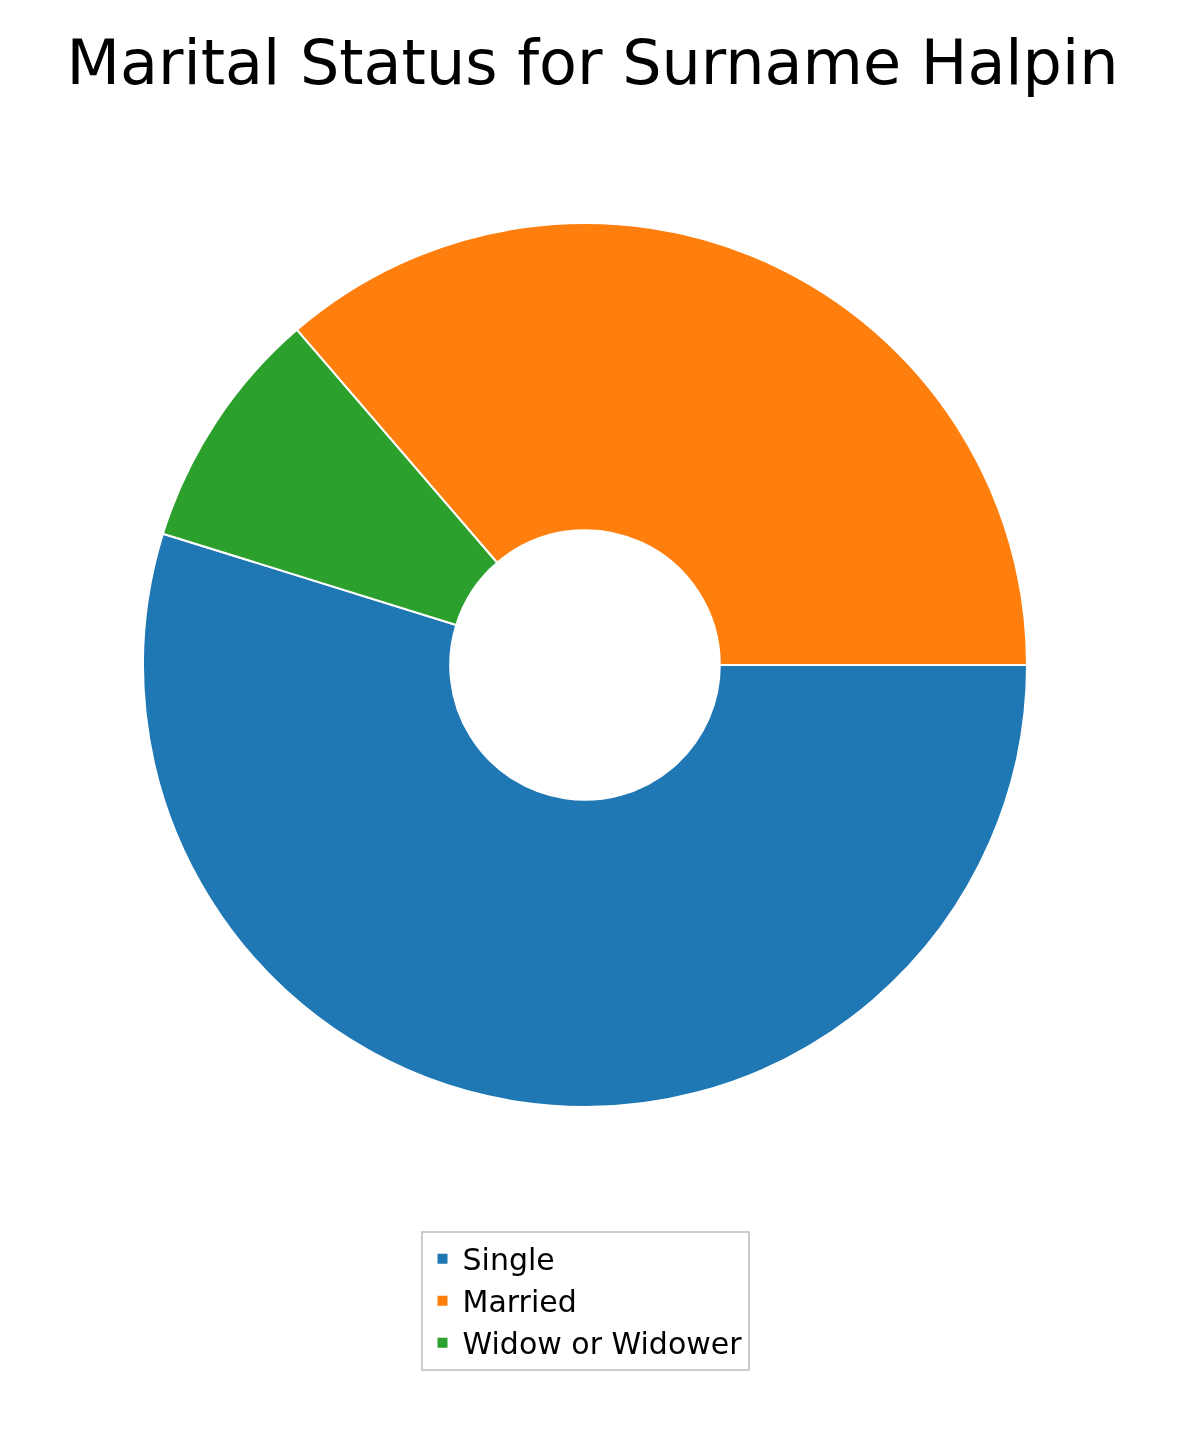 The width and height of the screenshot is (1185, 1452). Describe the element at coordinates (602, 1344) in the screenshot. I see `legend-label: Widow or Widower` at that location.